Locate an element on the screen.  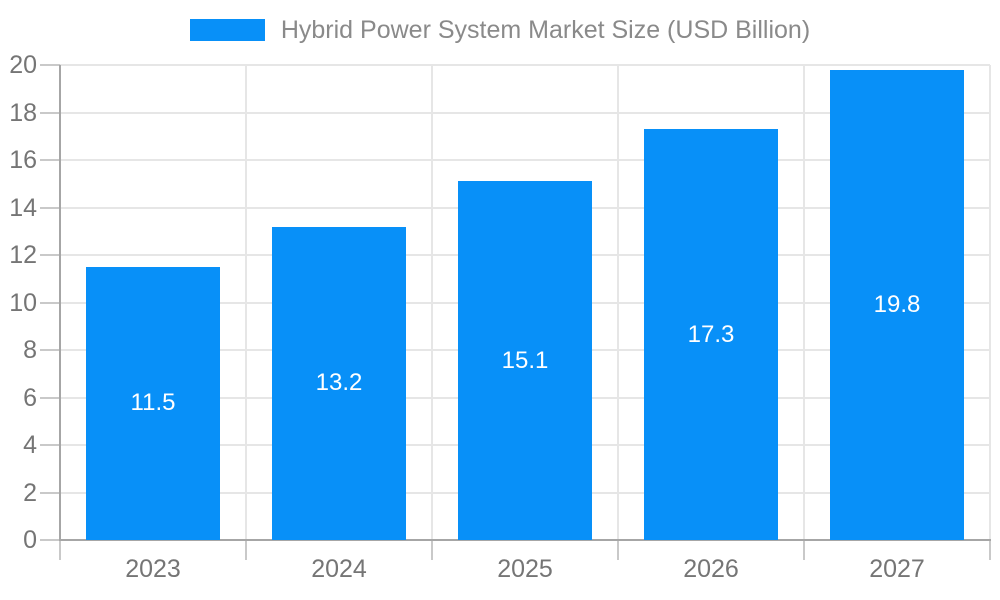
y-tick-label: 0 is located at coordinates (30, 540).